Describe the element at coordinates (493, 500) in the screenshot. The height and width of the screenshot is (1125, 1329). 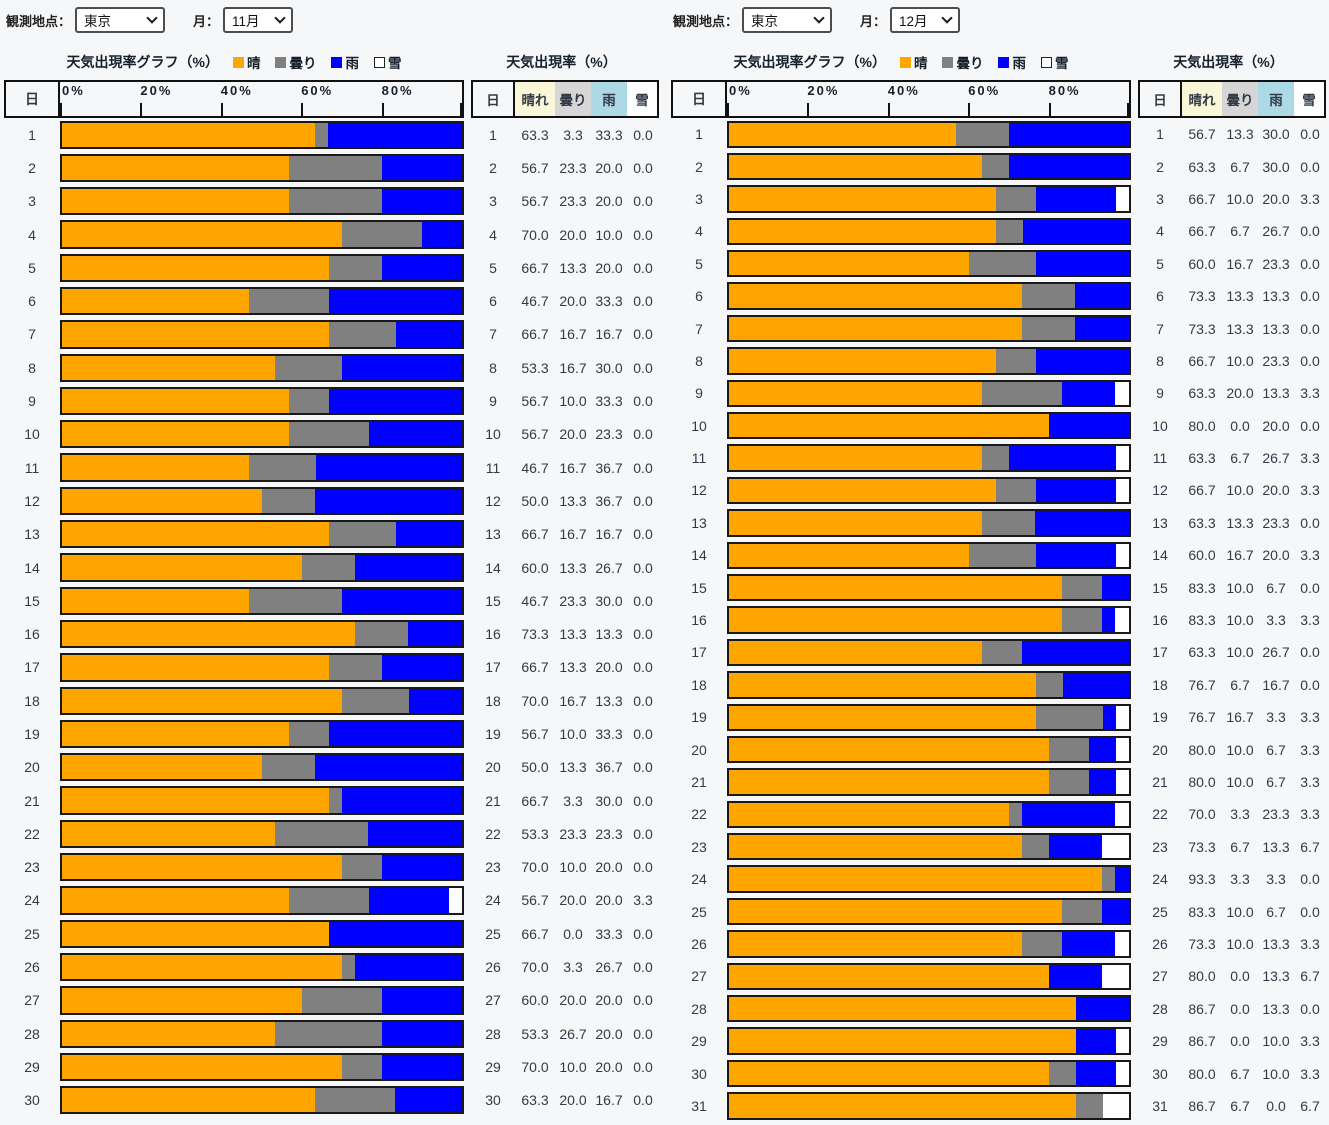
I see `table-day-cell: 12` at that location.